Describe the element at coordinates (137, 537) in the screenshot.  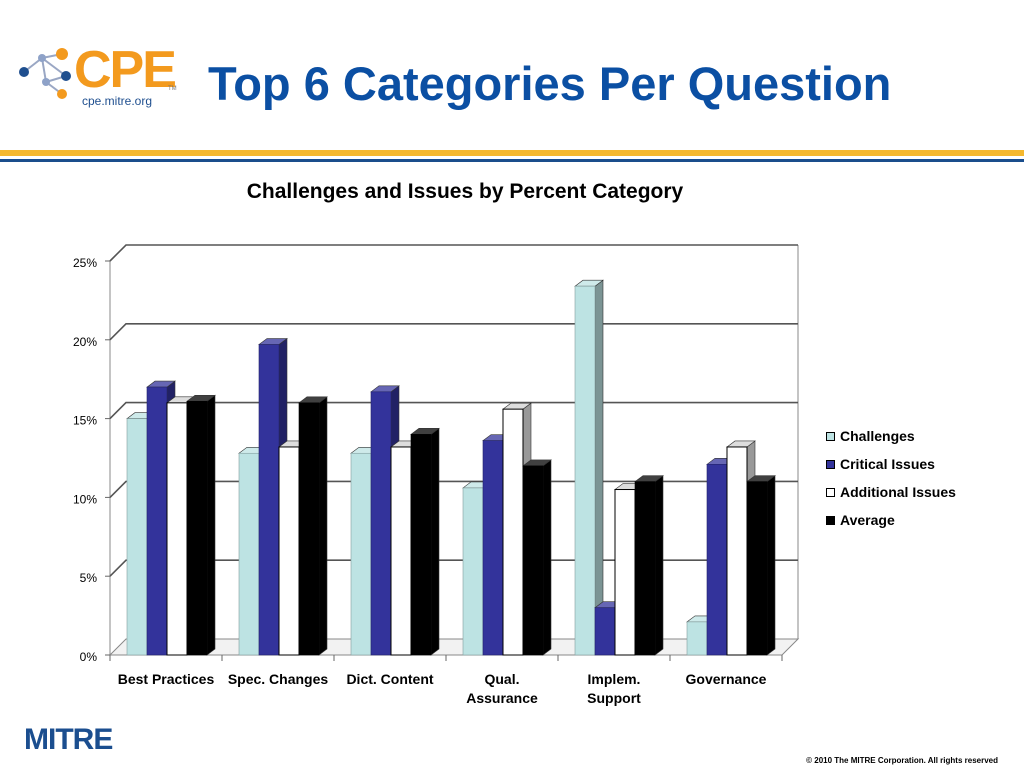
I see `bar-best-practices-challenges` at that location.